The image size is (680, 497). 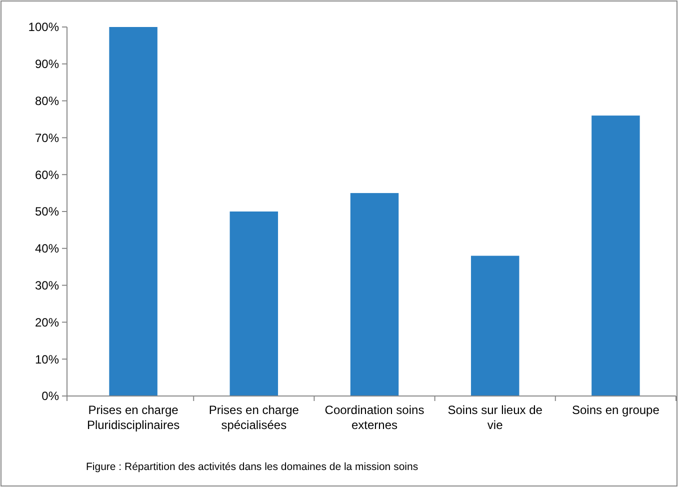 I want to click on y-tick-label: 40%, so click(x=47, y=249).